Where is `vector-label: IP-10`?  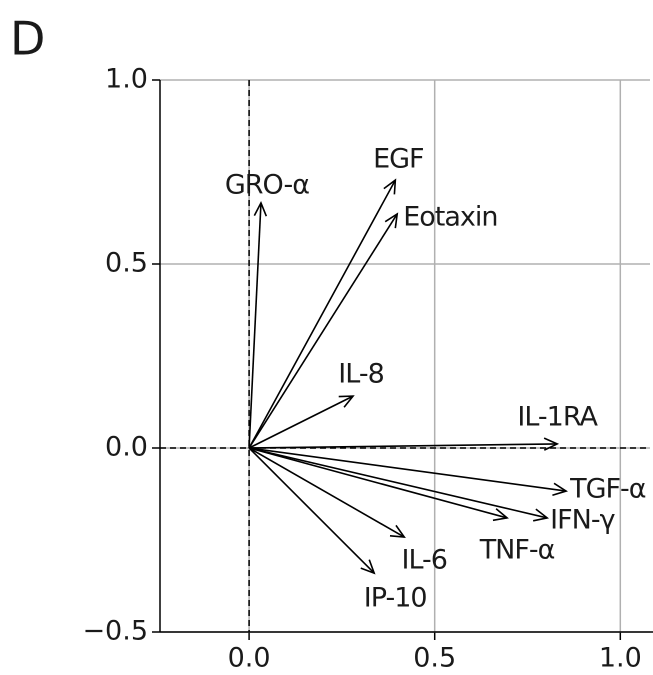
vector-label: IP-10 is located at coordinates (395, 598).